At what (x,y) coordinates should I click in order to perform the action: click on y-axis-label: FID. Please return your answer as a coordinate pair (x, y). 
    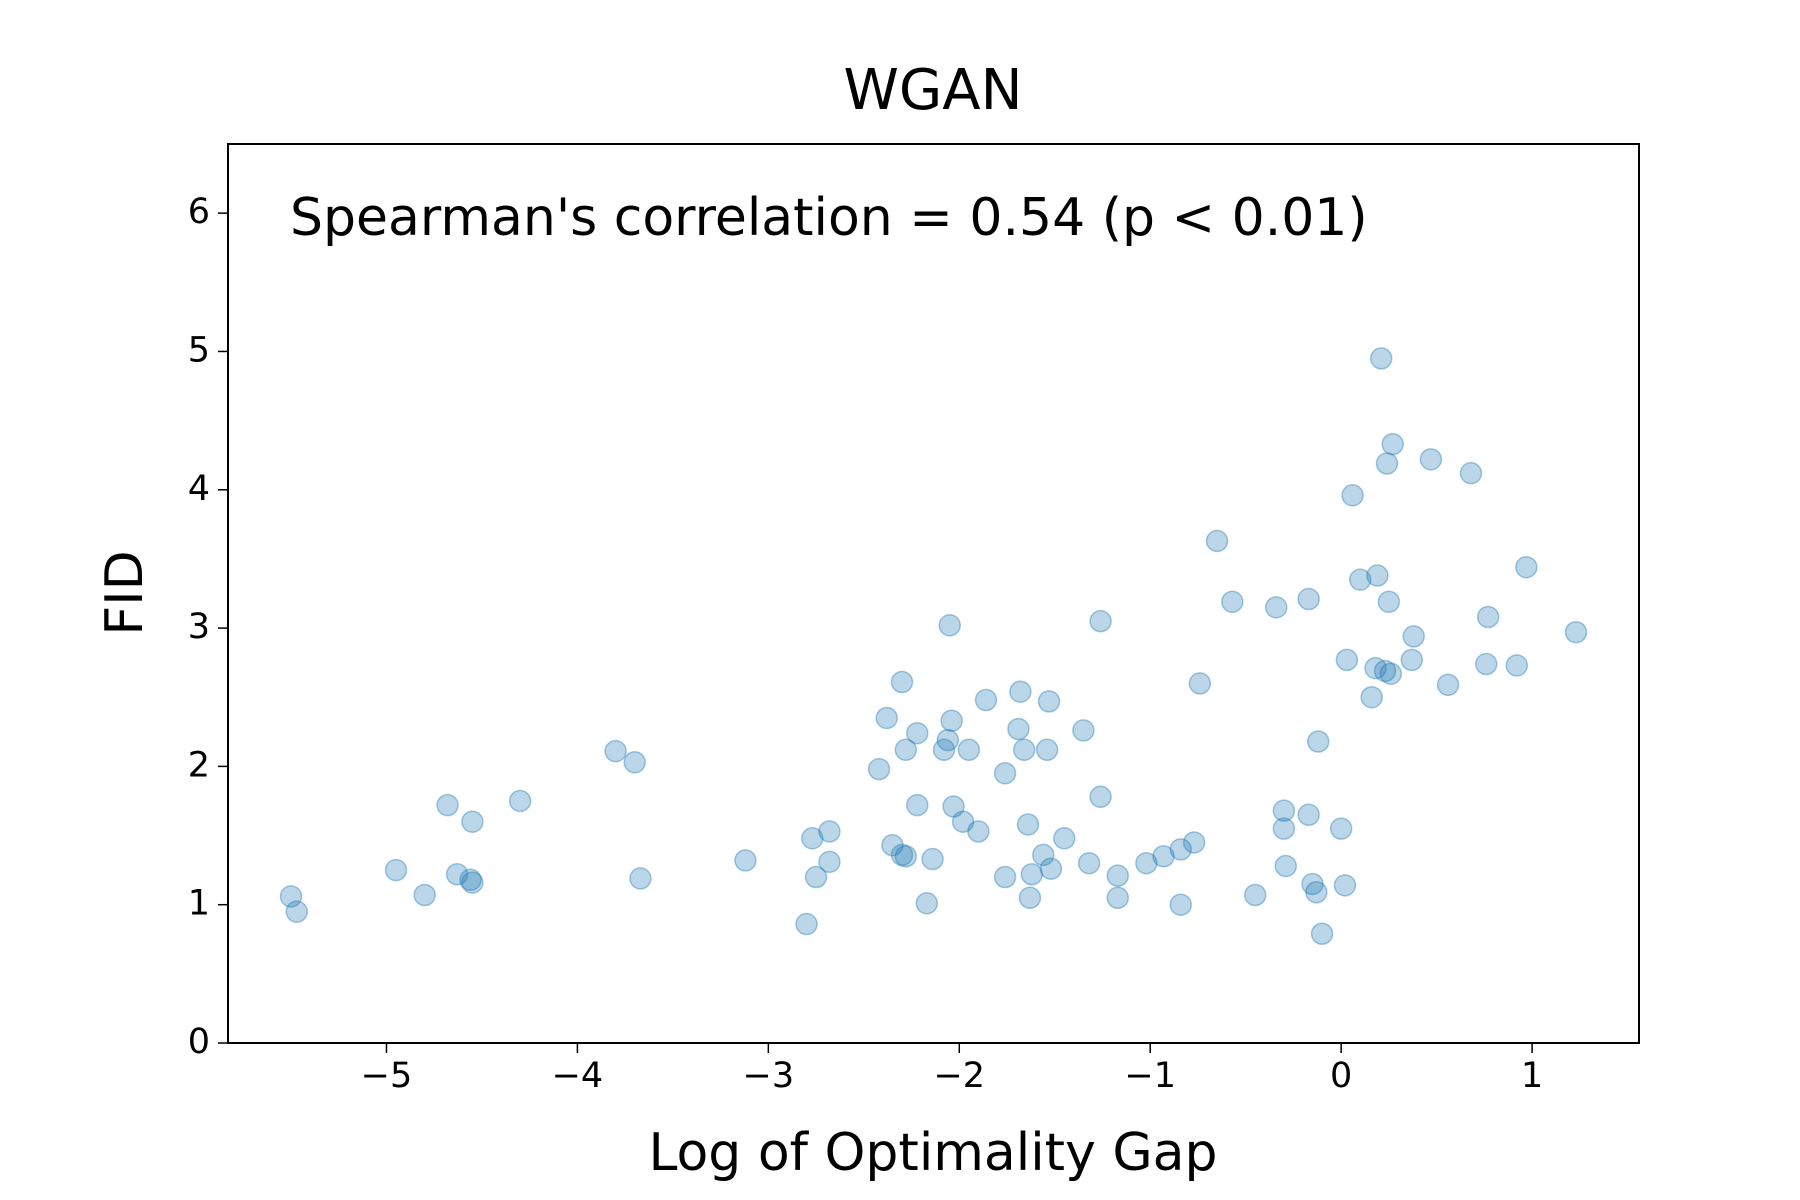
    Looking at the image, I should click on (125, 592).